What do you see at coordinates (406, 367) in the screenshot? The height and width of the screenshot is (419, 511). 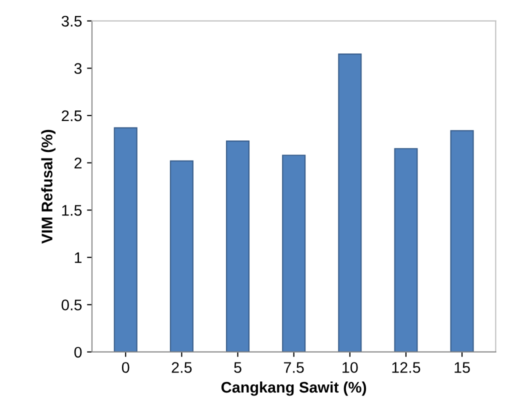 I see `x-tick-label: 12.5` at bounding box center [406, 367].